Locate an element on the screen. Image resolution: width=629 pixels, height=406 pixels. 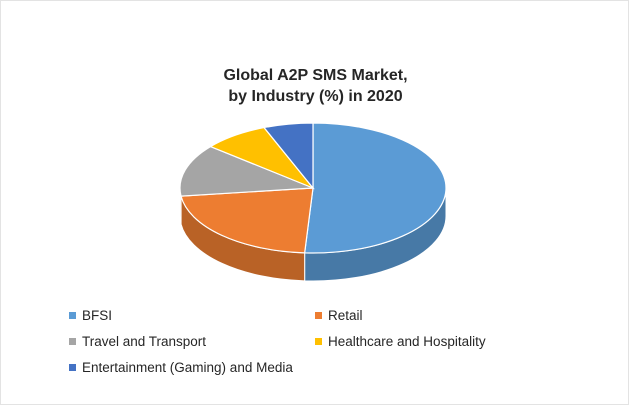
pie-slice-bfsi is located at coordinates (375, 188).